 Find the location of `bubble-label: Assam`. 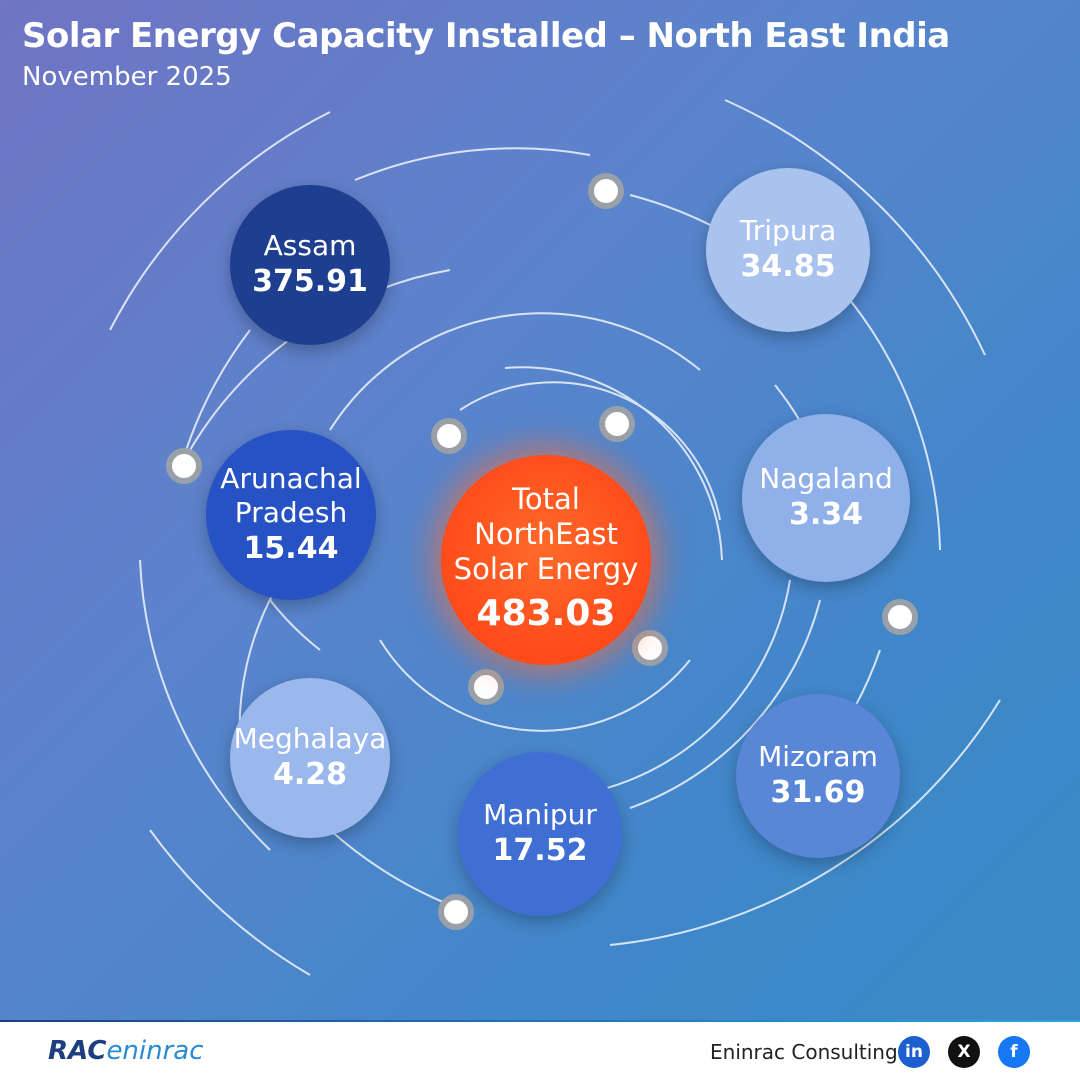

bubble-label: Assam is located at coordinates (310, 245).